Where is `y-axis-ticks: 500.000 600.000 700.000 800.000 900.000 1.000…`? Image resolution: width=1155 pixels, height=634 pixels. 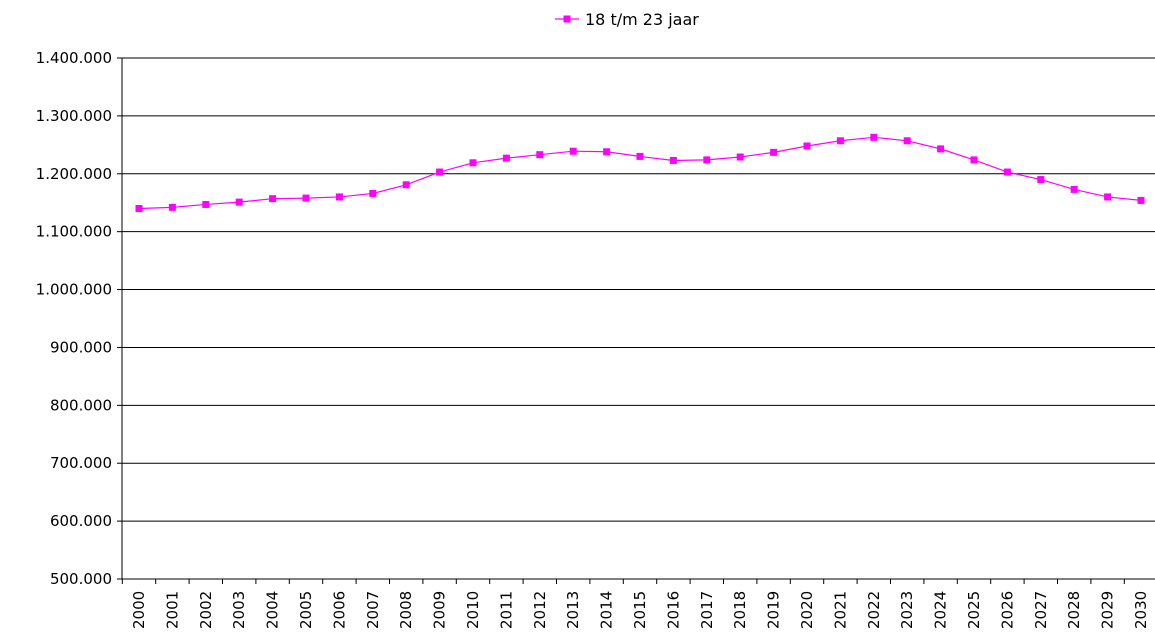 y-axis-ticks: 500.000 600.000 700.000 800.000 900.000 1.000… is located at coordinates (79, 318).